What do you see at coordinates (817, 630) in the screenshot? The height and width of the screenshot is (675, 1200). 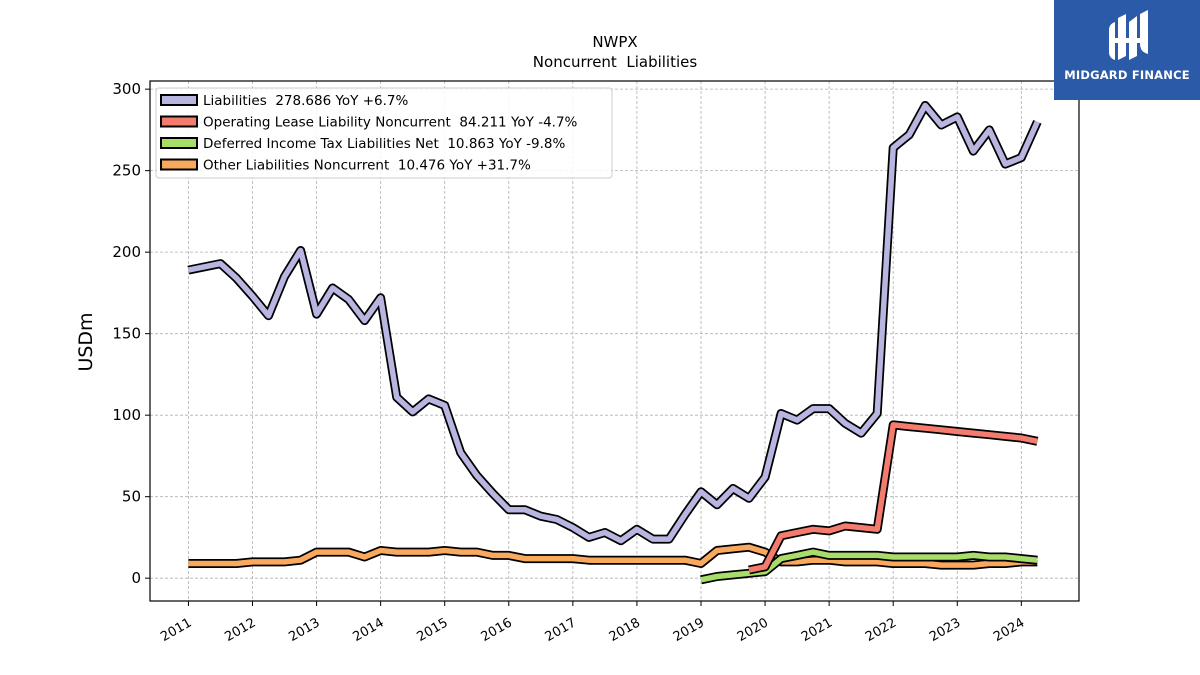 I see `x-tick-label: 2021` at bounding box center [817, 630].